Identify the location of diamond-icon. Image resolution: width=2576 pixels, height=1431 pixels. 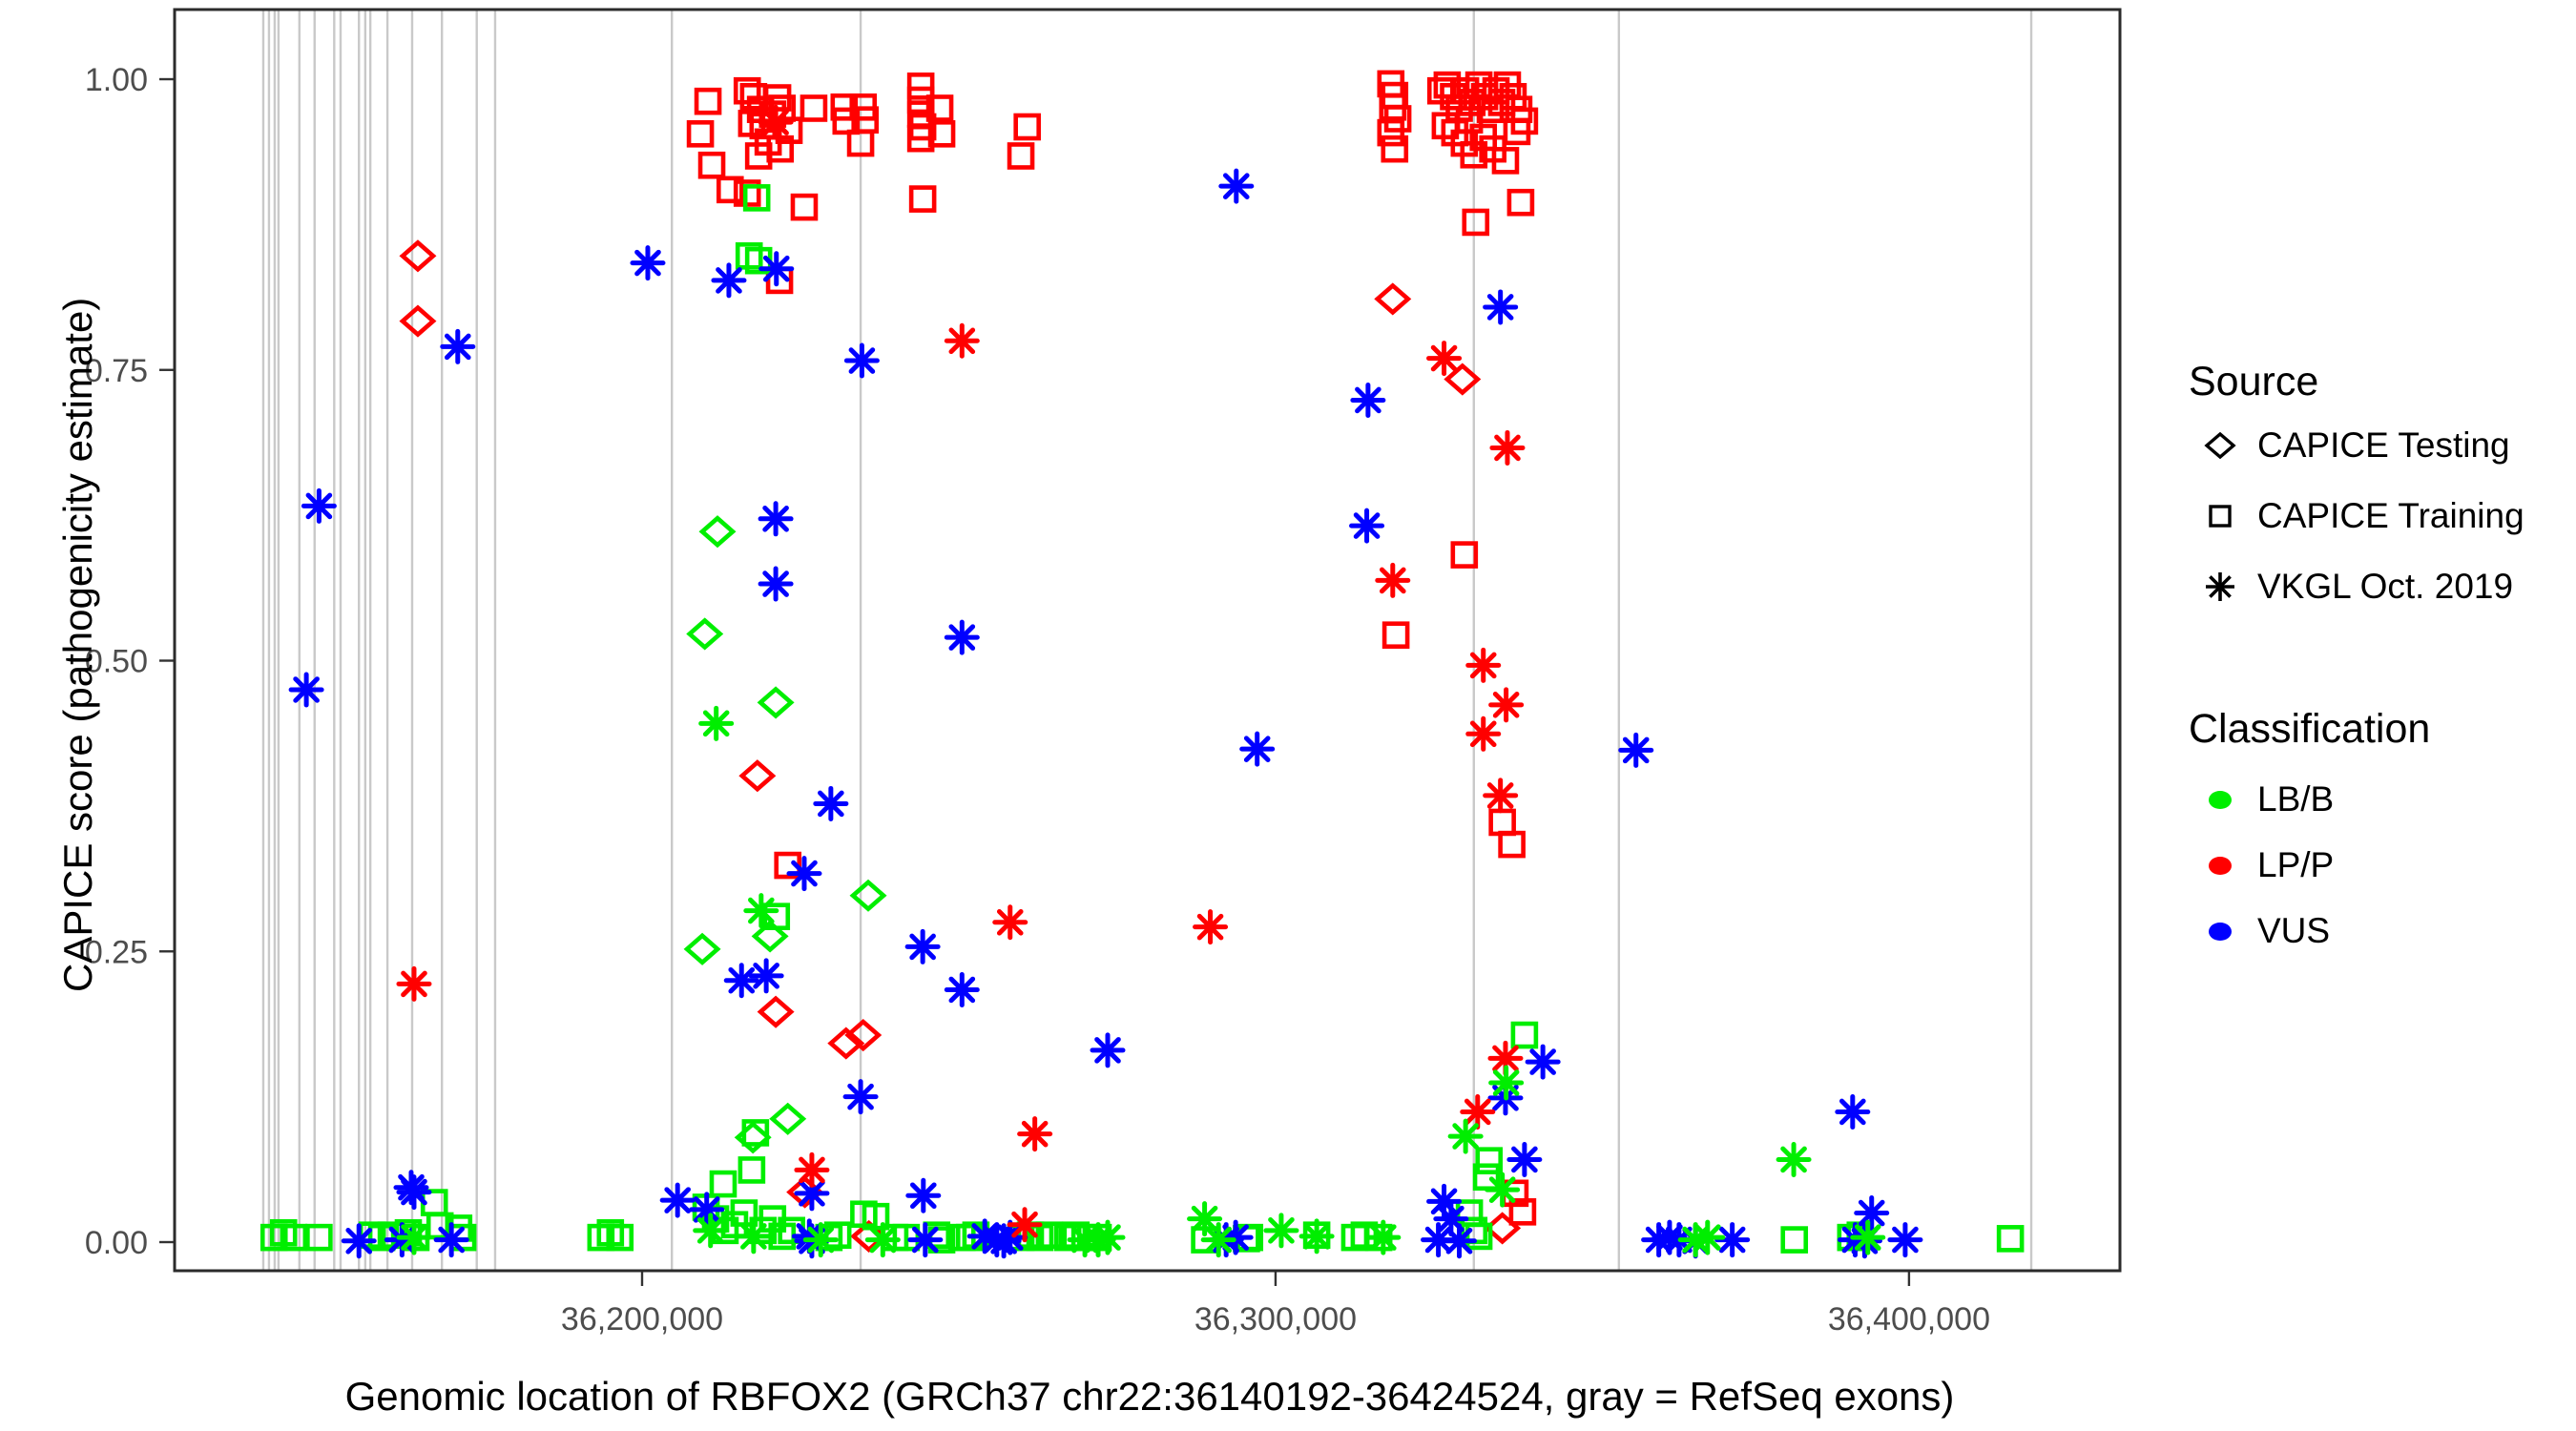
(2220, 446).